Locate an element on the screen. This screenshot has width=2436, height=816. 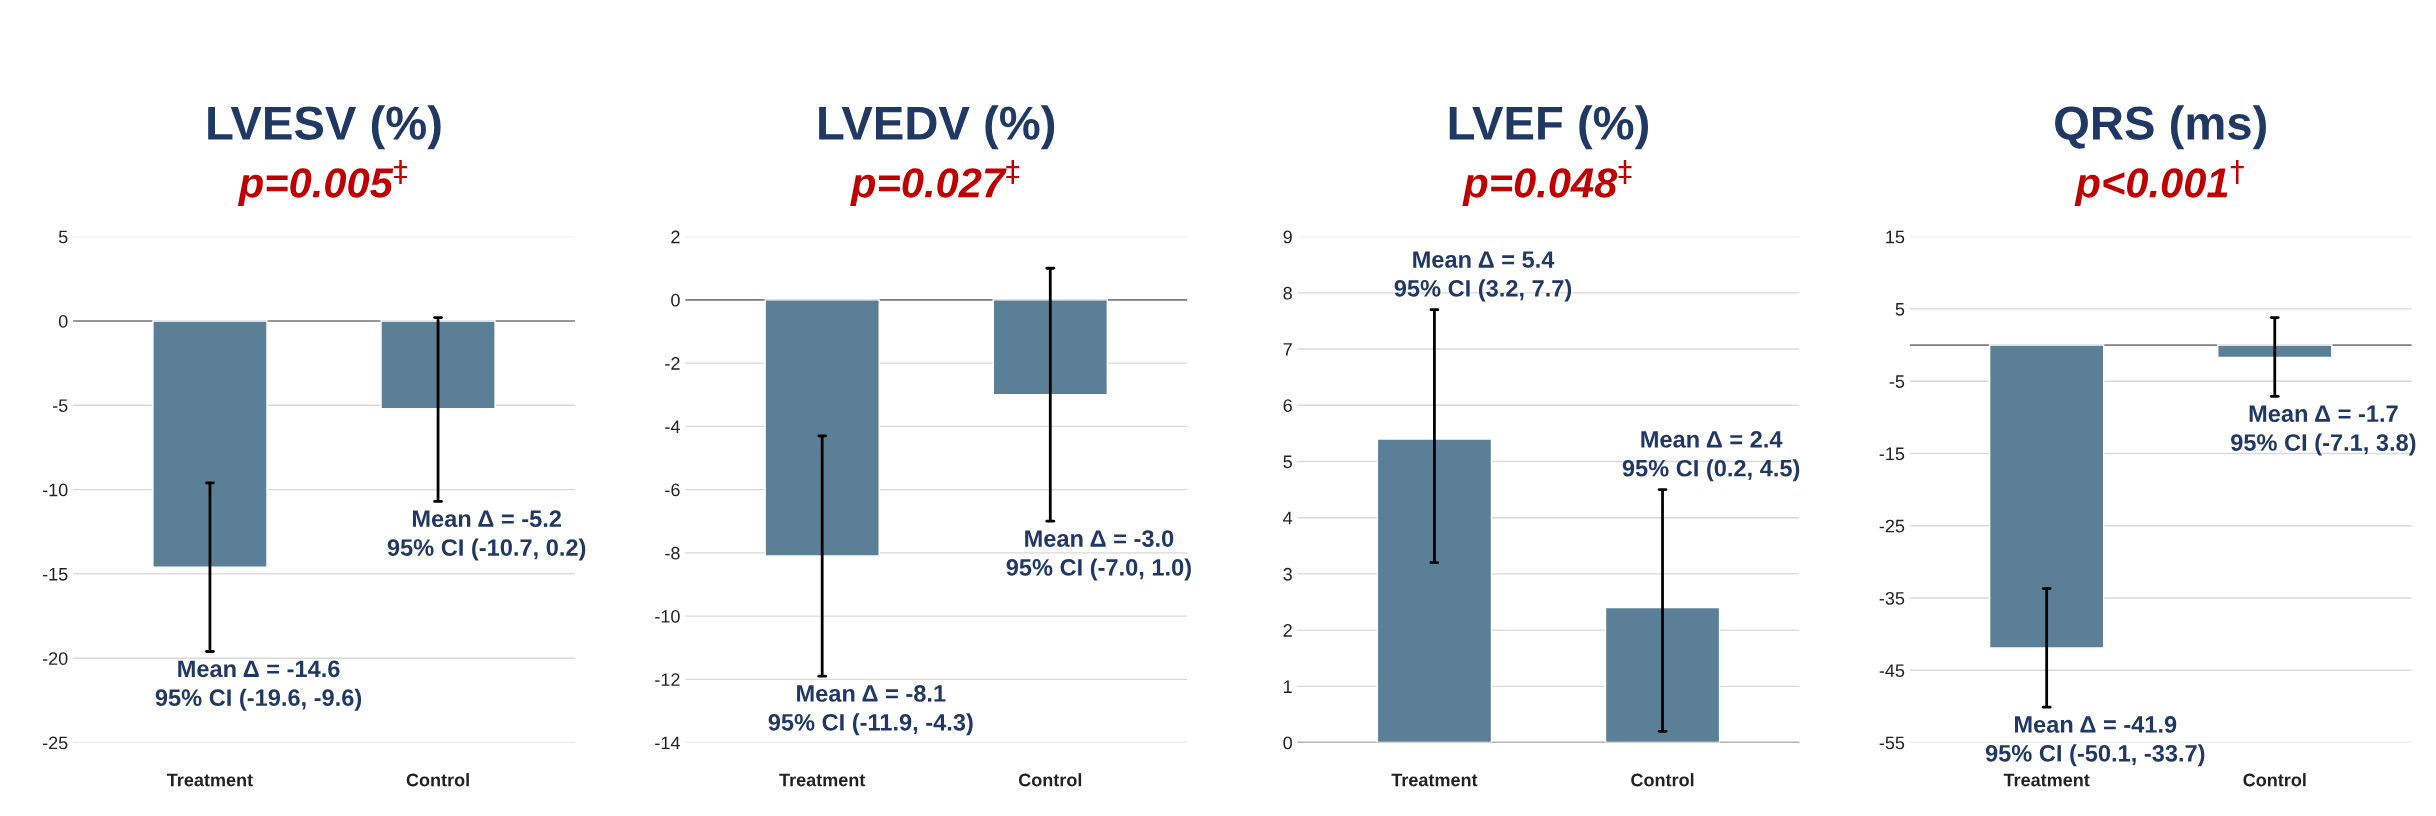
y-tick-label: -55 is located at coordinates (1892, 743).